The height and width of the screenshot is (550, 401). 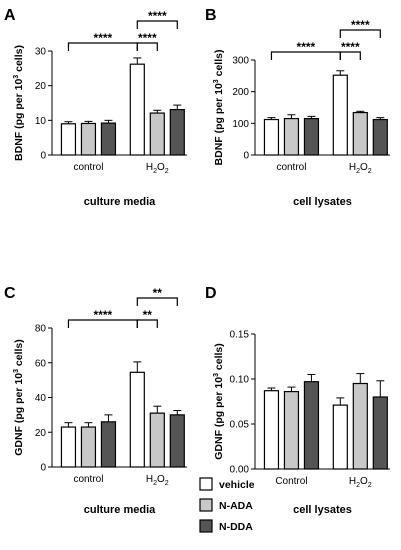 What do you see at coordinates (236, 506) in the screenshot?
I see `legend-label: N-ADA` at bounding box center [236, 506].